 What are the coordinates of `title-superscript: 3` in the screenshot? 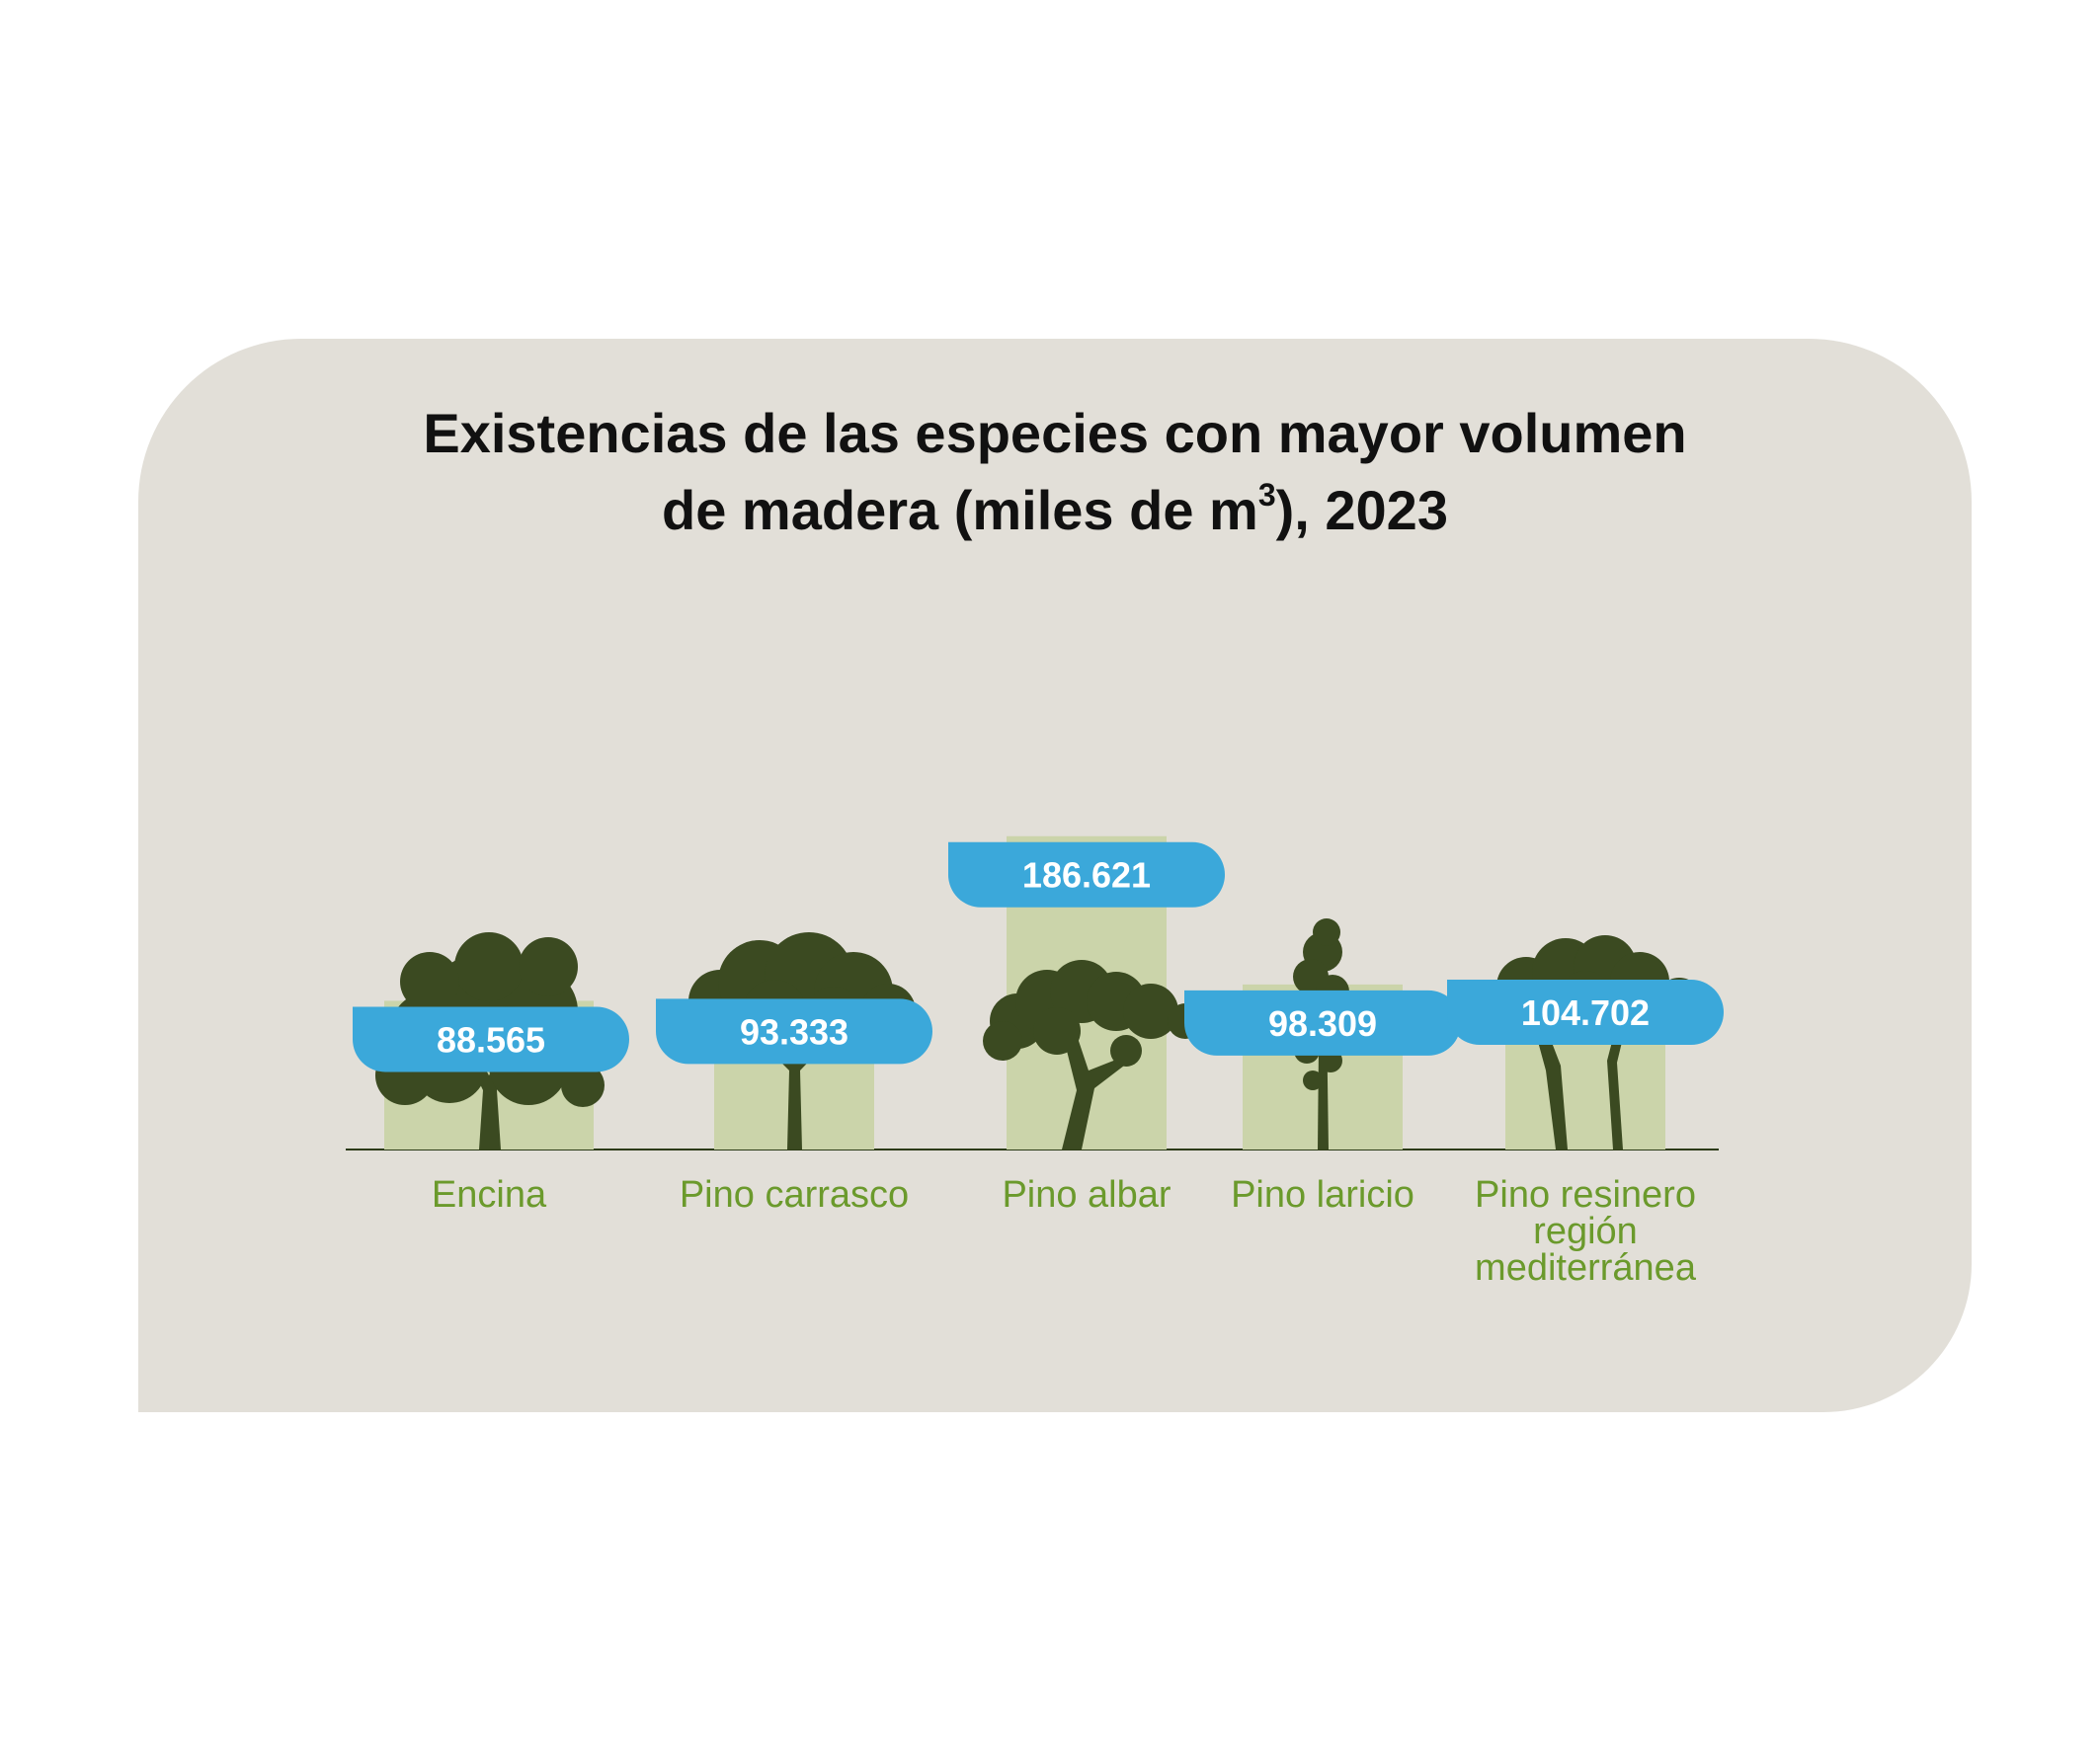 It's located at (1266, 495).